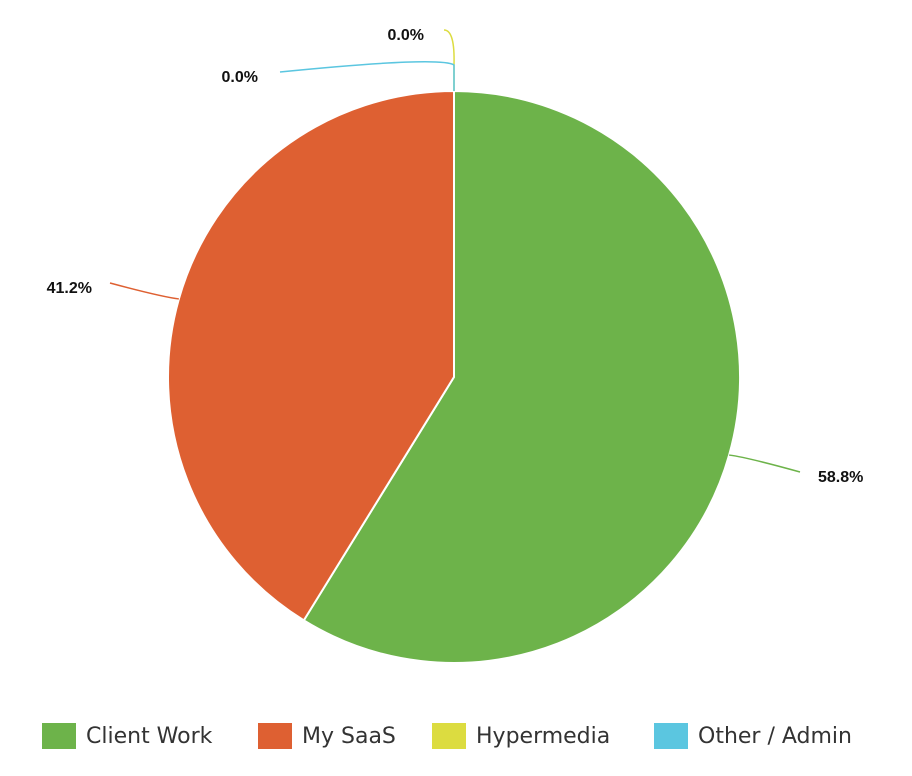  I want to click on legend-swatch-my-saas, so click(275, 736).